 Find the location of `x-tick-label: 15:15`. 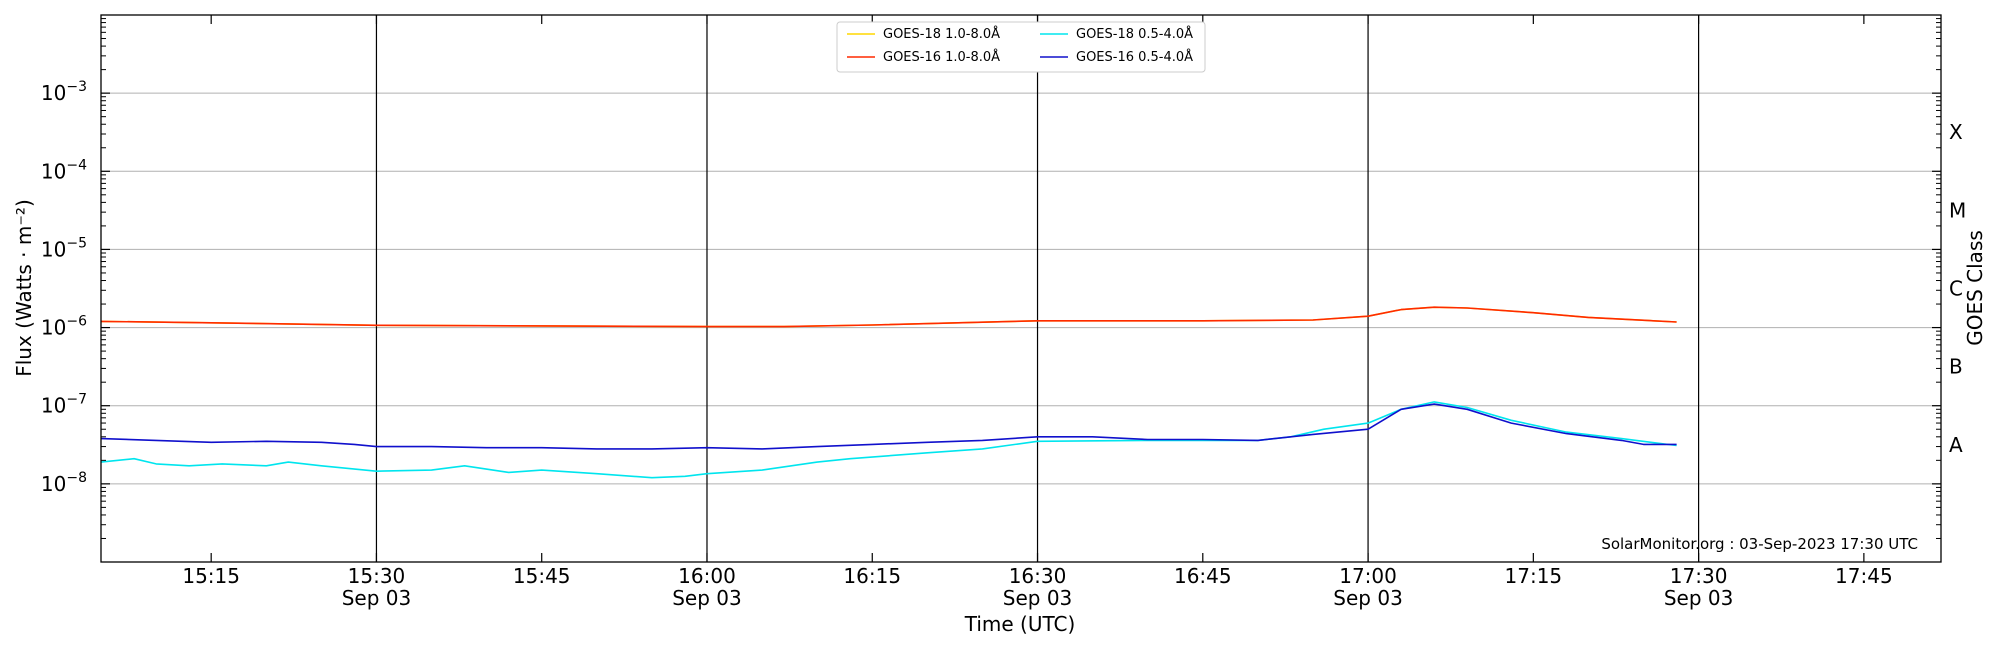

x-tick-label: 15:15 is located at coordinates (211, 576).